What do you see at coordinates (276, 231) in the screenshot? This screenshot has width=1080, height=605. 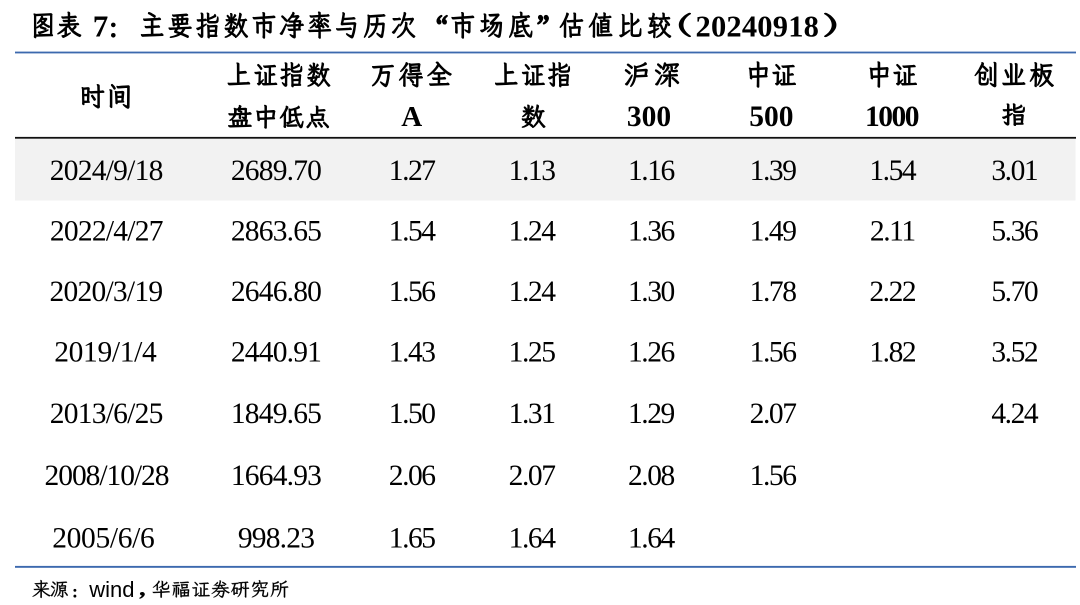 I see `svg-text: 2863.65` at bounding box center [276, 231].